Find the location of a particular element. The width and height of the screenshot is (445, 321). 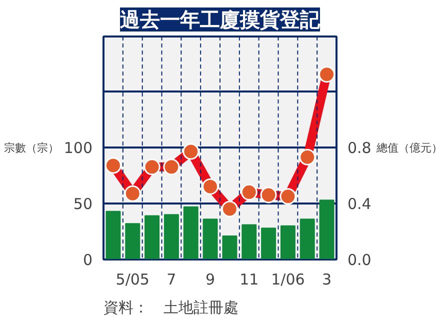

y-axis-title: 宗數（宗） is located at coordinates (31, 148).